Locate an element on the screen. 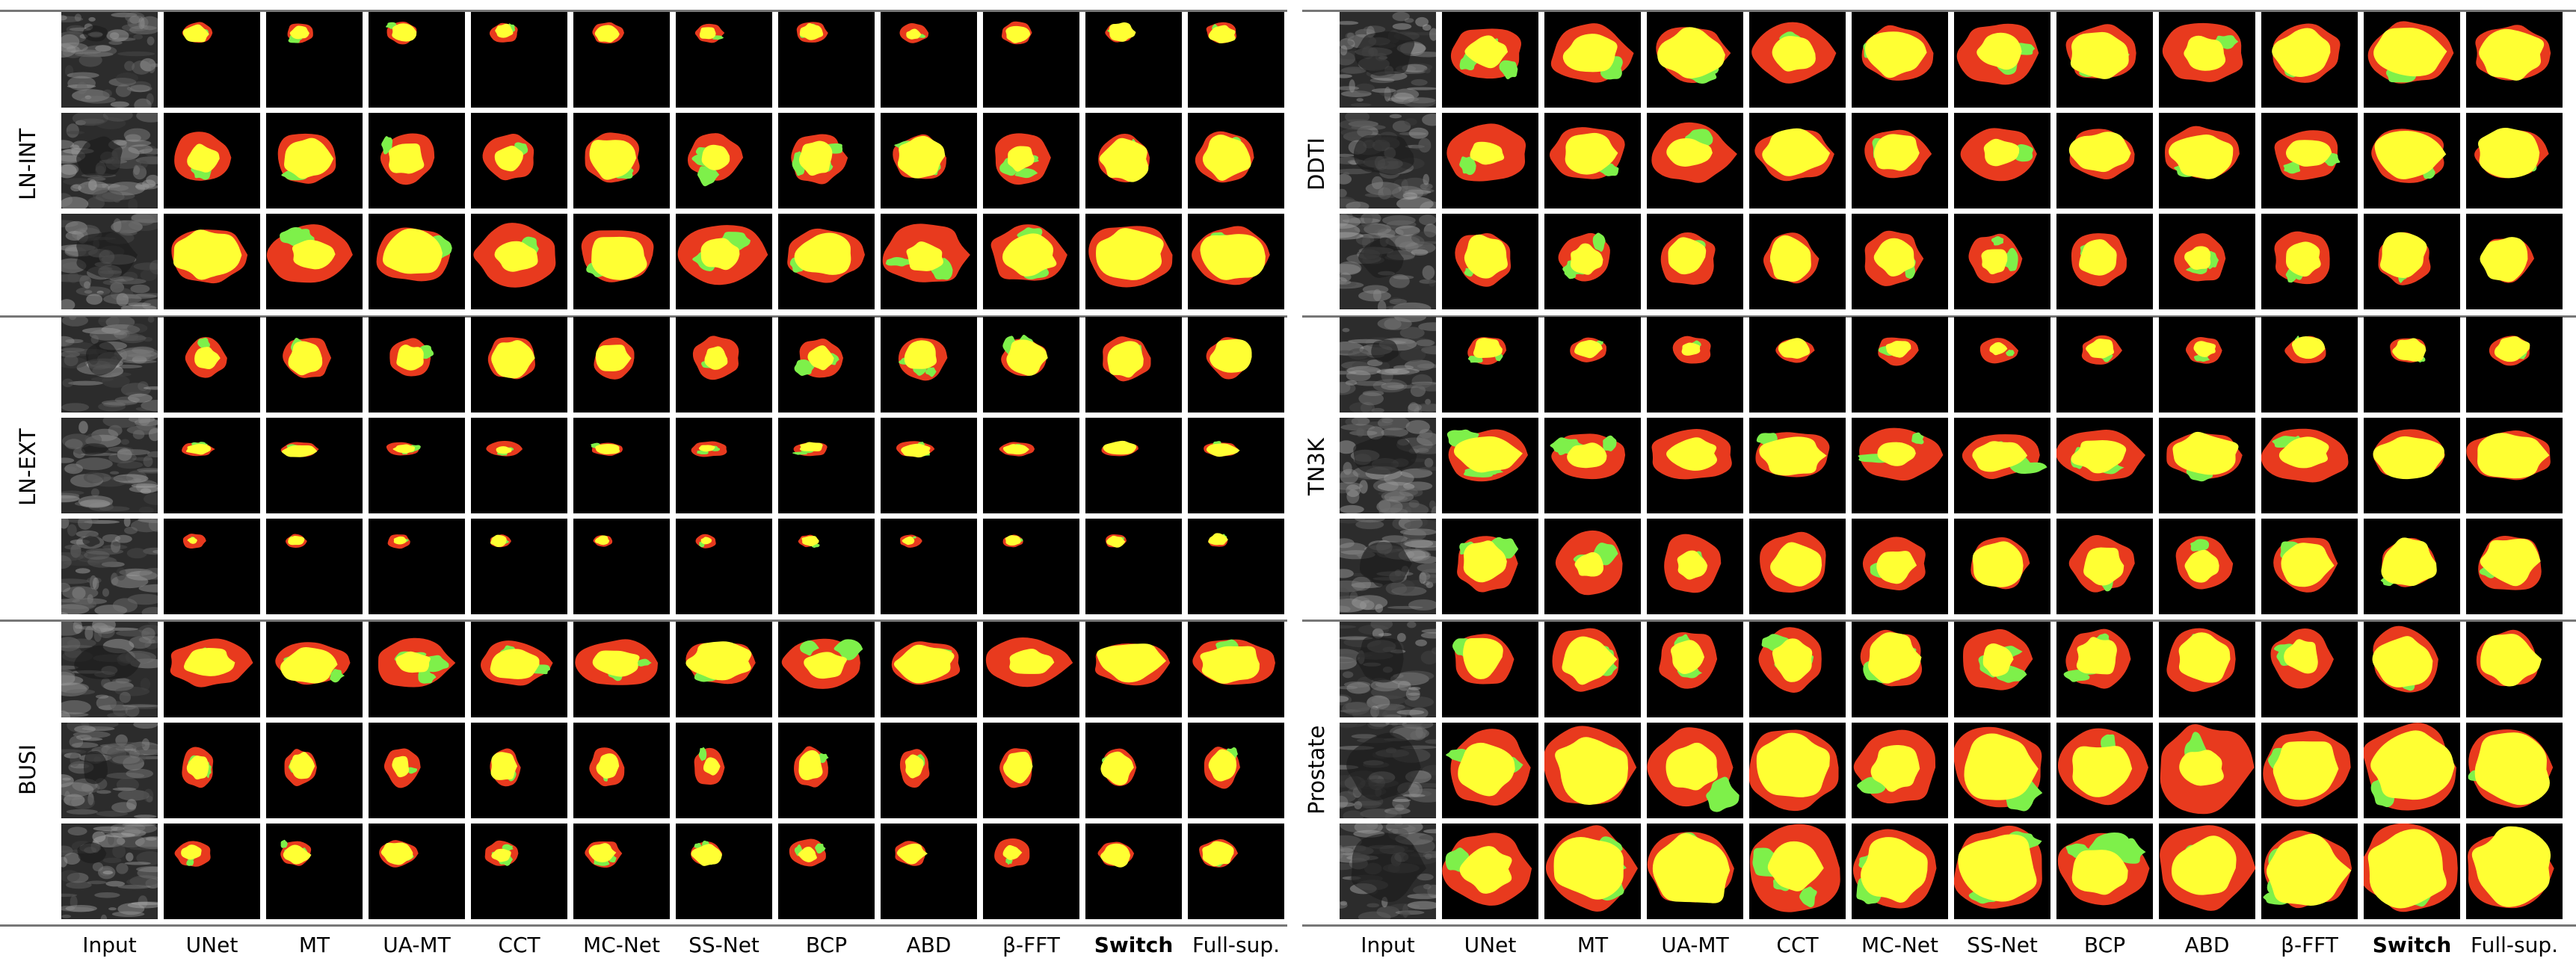 Image resolution: width=2576 pixels, height=967 pixels. column-label: Switch is located at coordinates (2412, 945).